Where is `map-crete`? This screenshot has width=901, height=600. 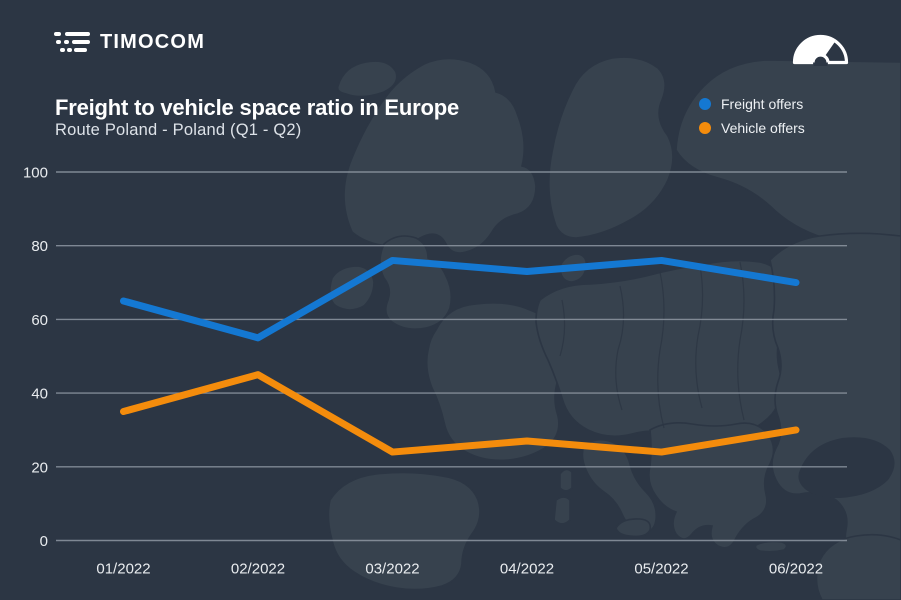 map-crete is located at coordinates (771, 546).